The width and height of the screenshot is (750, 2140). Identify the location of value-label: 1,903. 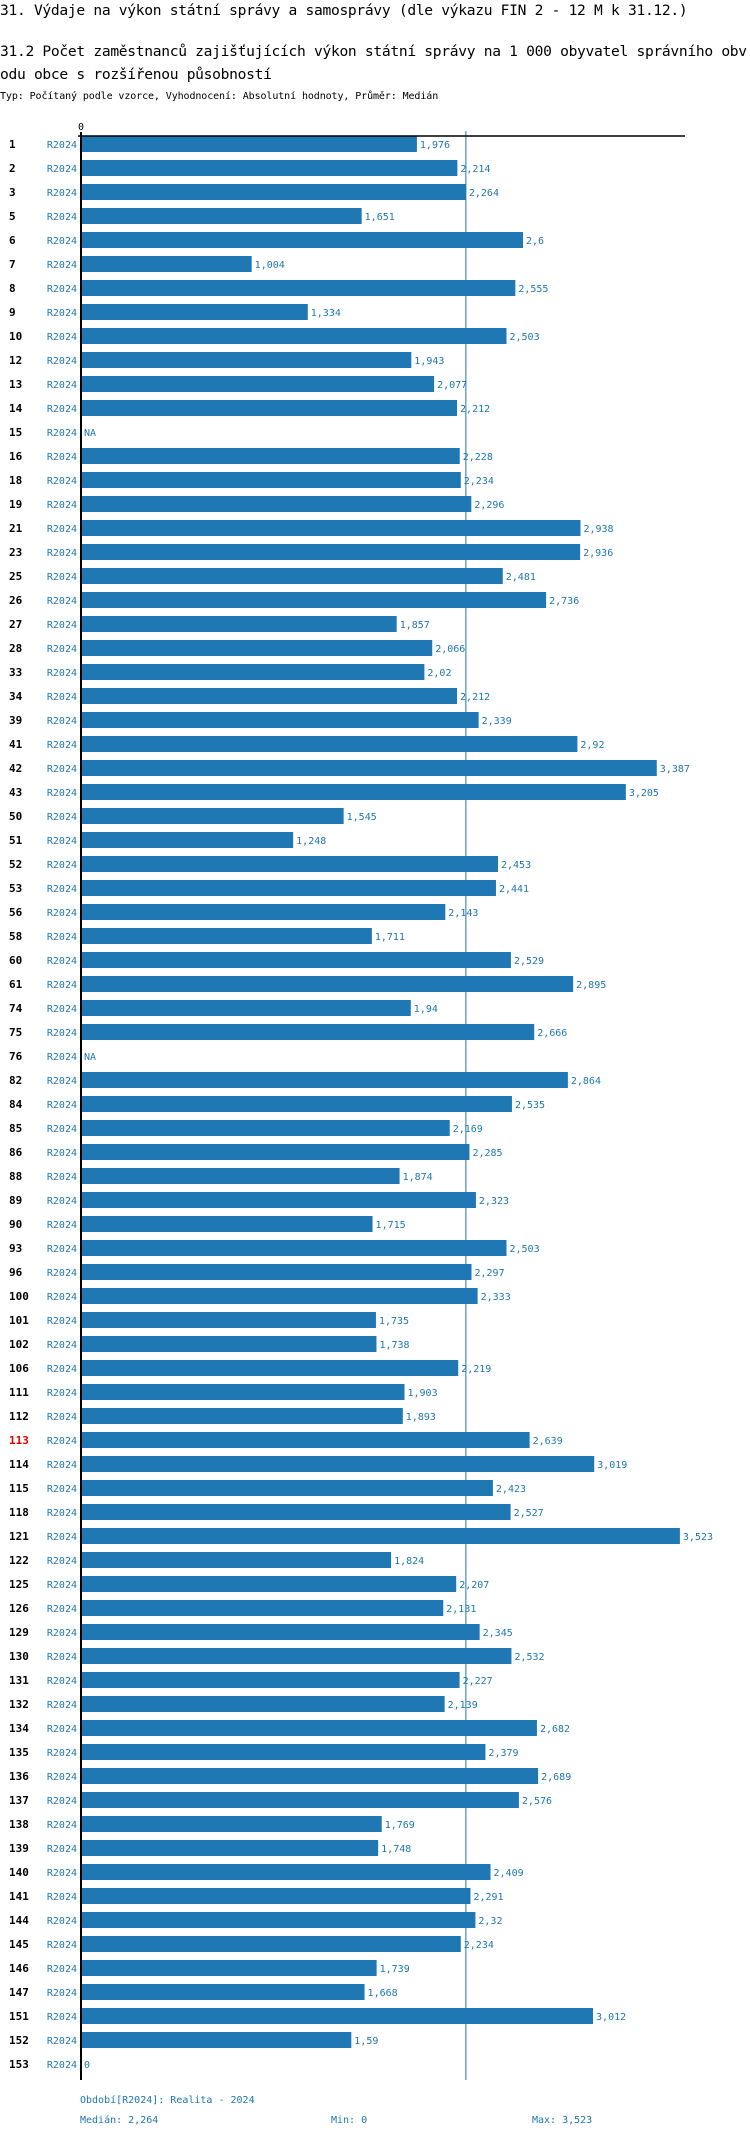
(423, 1393).